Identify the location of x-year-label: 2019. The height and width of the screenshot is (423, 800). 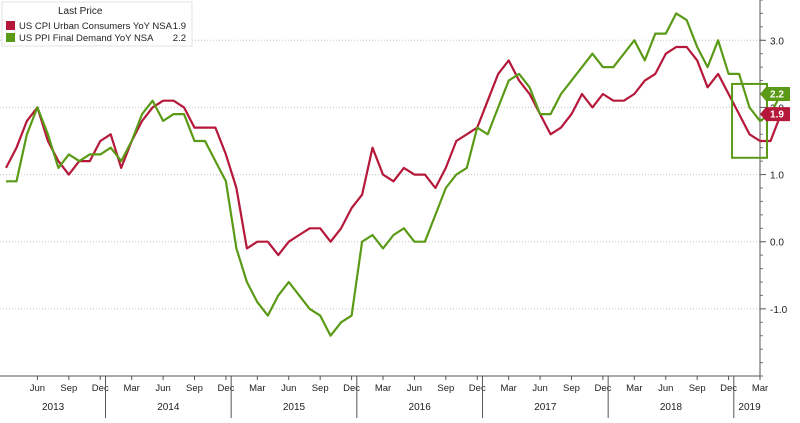
(749, 407).